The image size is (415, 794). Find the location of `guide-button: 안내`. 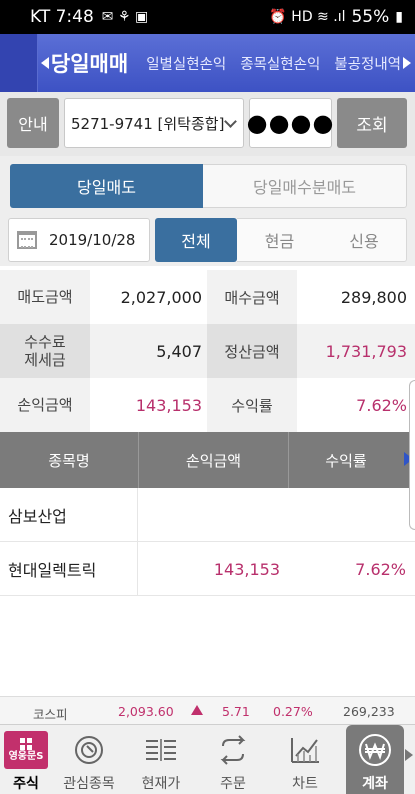

guide-button: 안내 is located at coordinates (33, 123).